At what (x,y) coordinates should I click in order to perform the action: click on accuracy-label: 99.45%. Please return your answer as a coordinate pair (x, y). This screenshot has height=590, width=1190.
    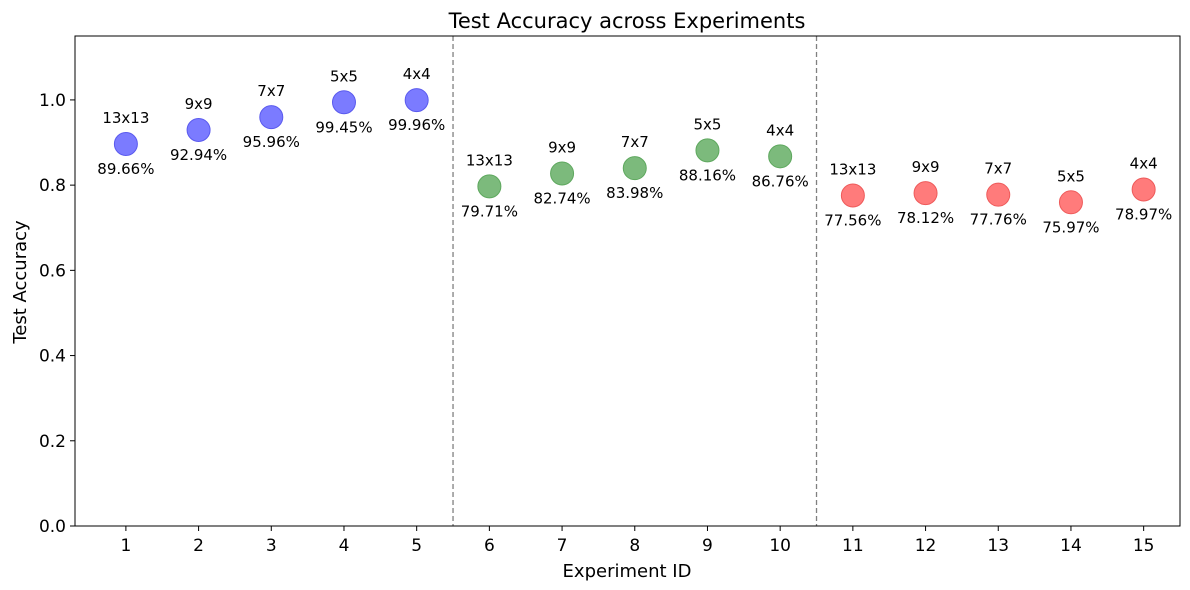
    Looking at the image, I should click on (343, 127).